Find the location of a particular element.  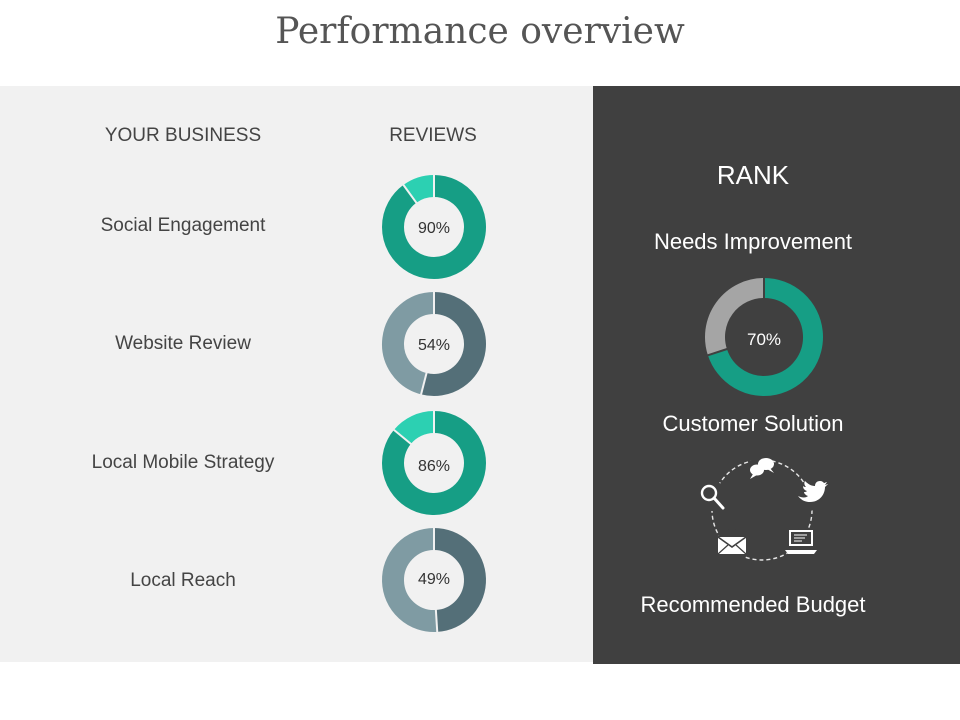

donut-website-review: 54% is located at coordinates (434, 343).